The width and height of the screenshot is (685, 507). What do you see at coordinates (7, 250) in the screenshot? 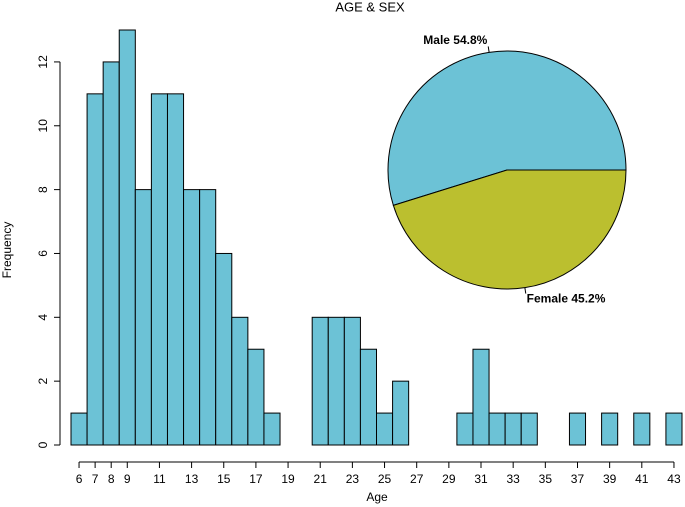
I see `y-axis-label: Frequency` at bounding box center [7, 250].